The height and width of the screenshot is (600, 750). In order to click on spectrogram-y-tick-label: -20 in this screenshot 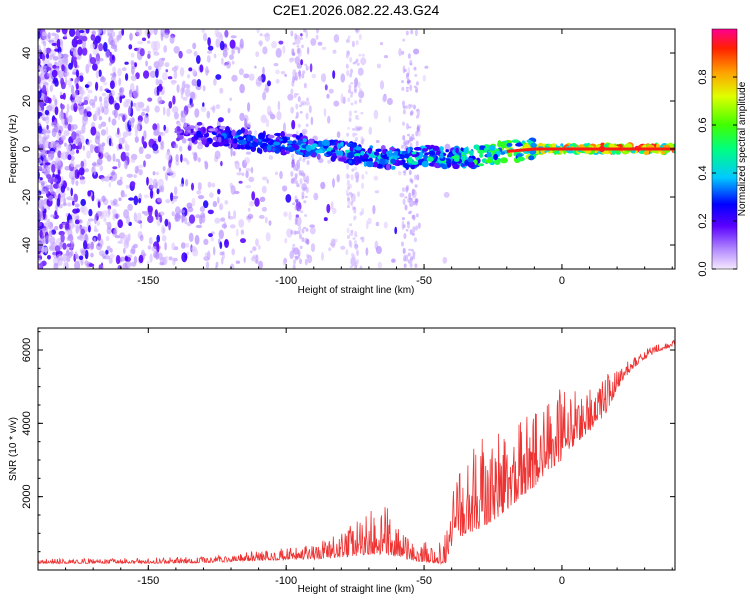, I will do `click(27, 197)`.